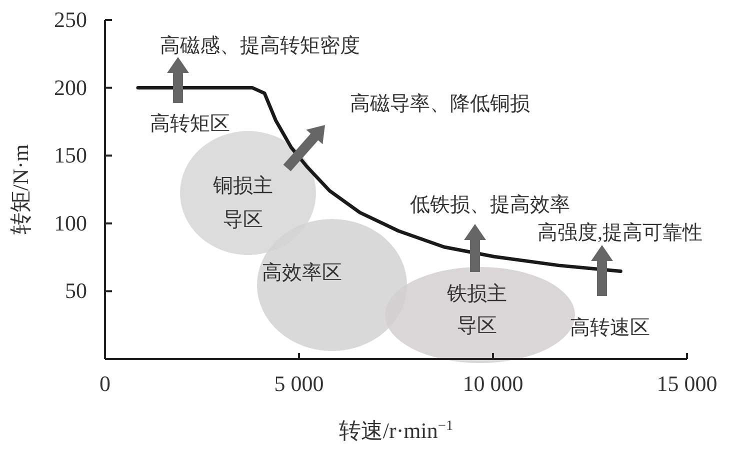 The width and height of the screenshot is (735, 450). I want to click on xtick: 15 000, so click(687, 383).